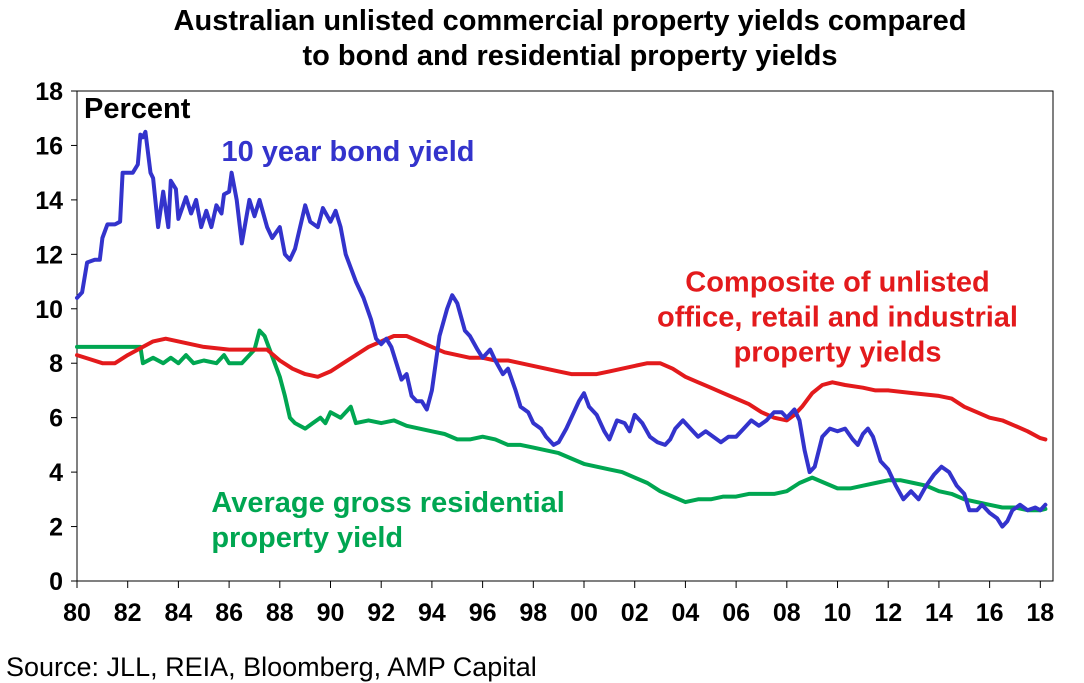 This screenshot has height=683, width=1084. What do you see at coordinates (686, 613) in the screenshot?
I see `x-tick-label: 04` at bounding box center [686, 613].